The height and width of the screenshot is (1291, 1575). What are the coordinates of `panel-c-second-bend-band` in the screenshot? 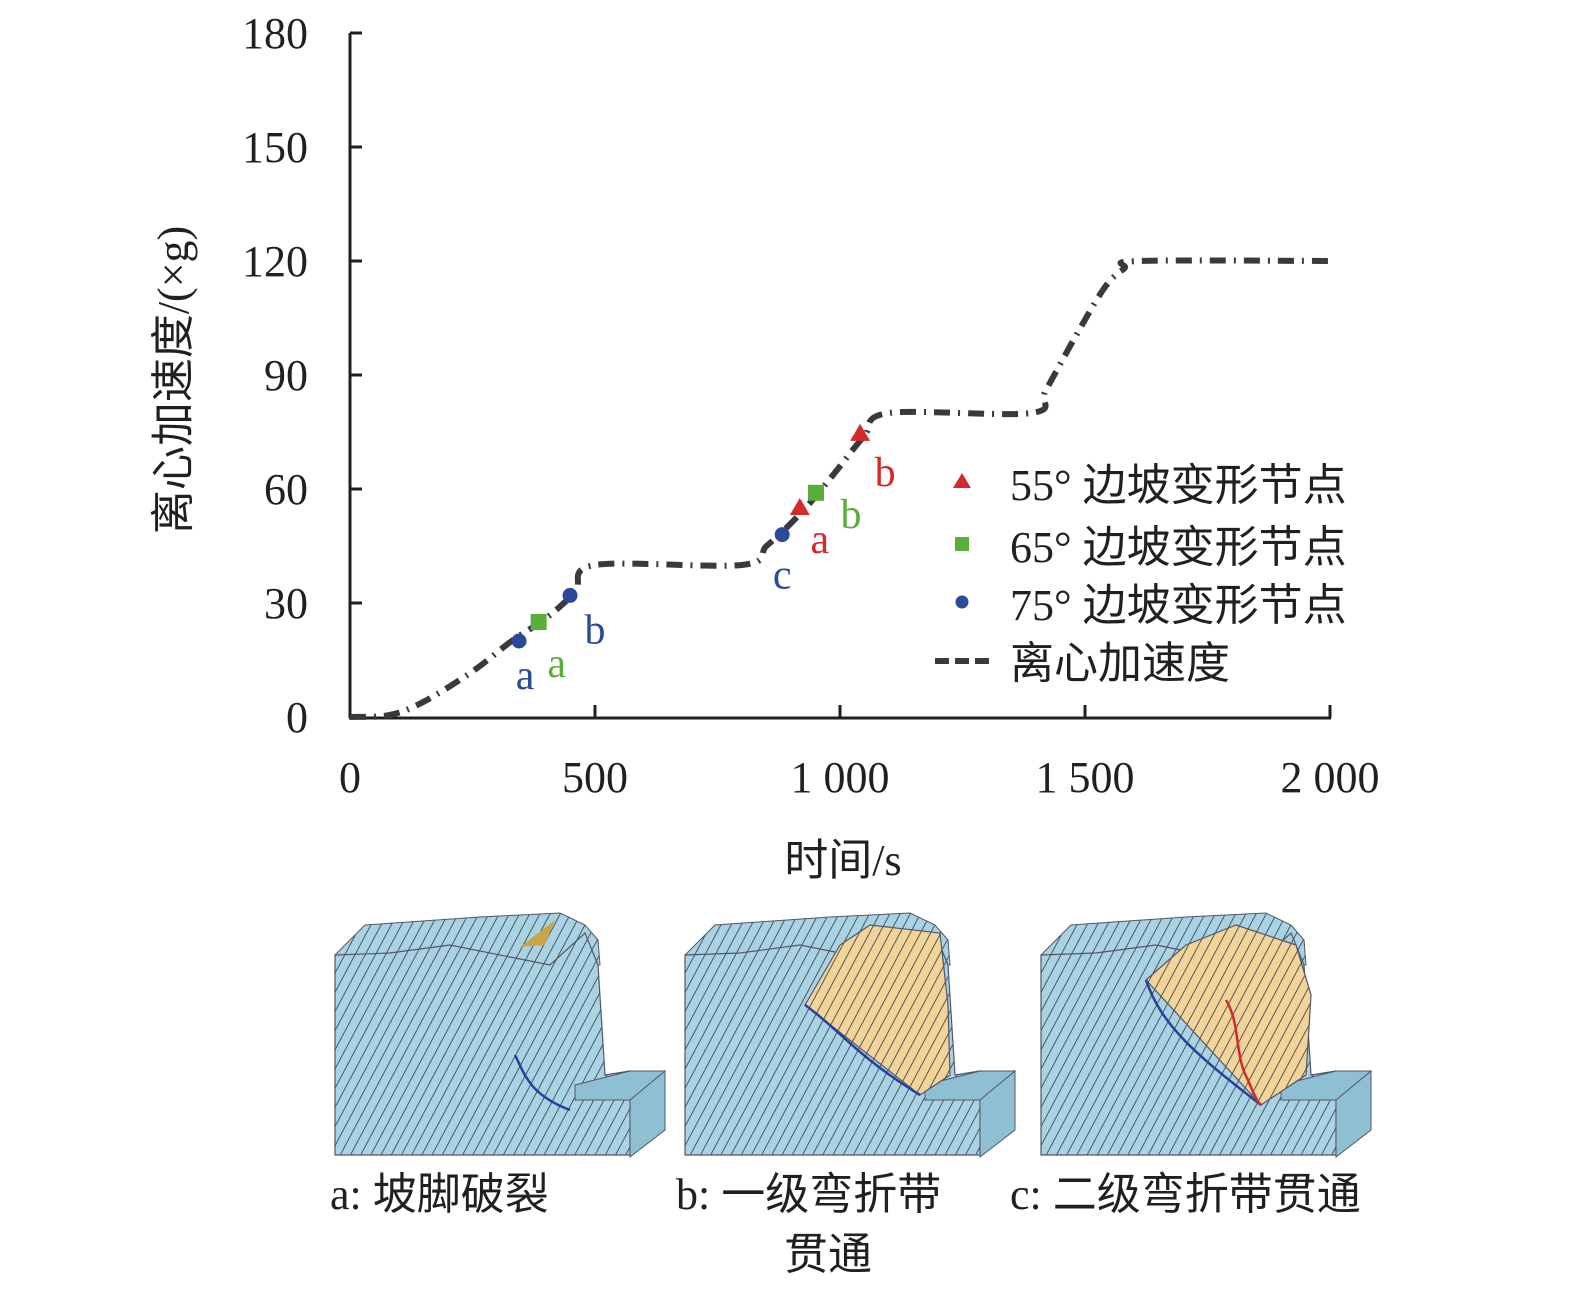 It's located at (1206, 1035).